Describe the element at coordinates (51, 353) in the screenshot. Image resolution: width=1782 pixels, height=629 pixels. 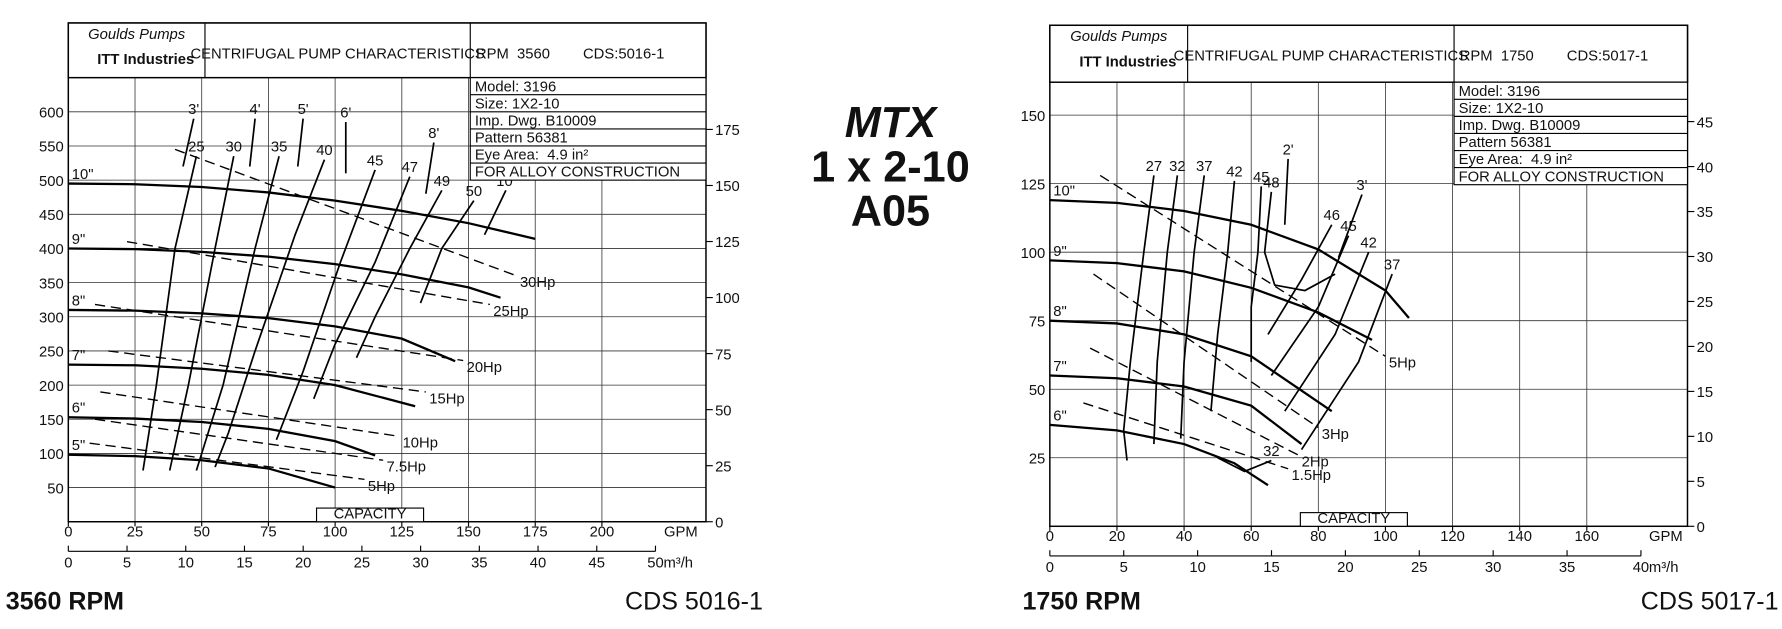
I see `y-tick-label: 250` at that location.